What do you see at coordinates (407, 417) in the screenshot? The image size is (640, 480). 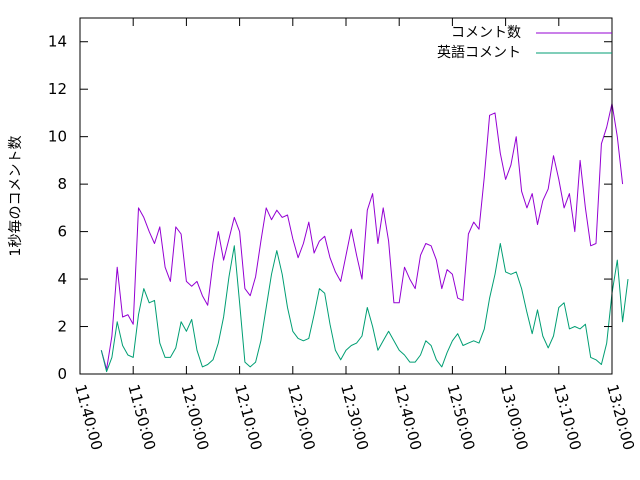 I see `x-tick-label: 12:40:00` at bounding box center [407, 417].